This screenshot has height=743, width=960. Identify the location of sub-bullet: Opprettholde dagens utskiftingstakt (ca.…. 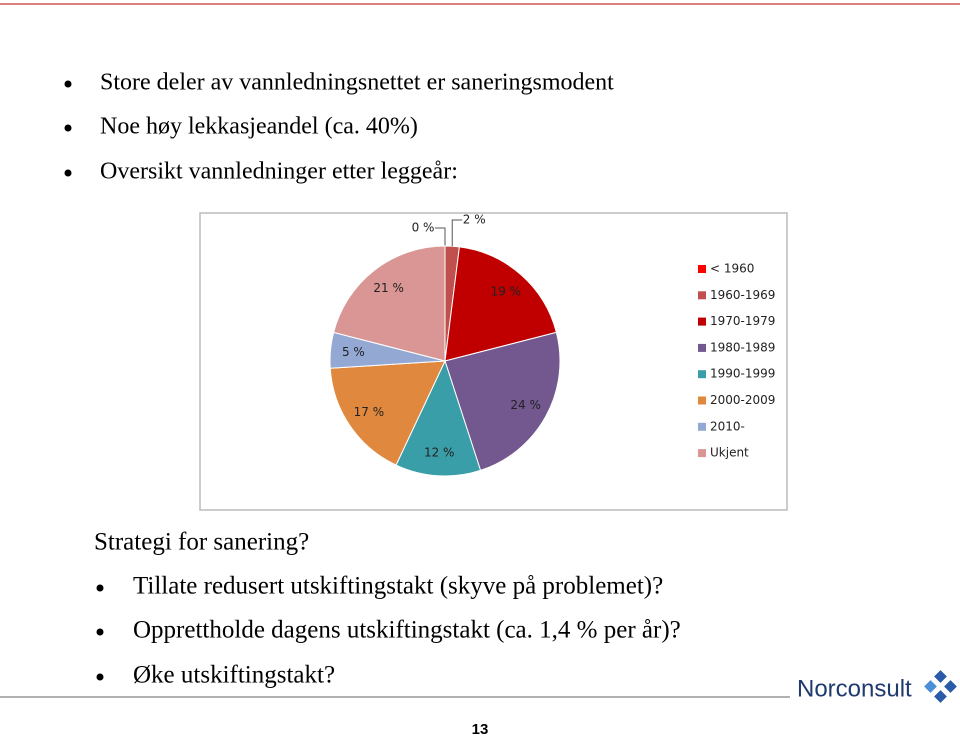
(407, 630).